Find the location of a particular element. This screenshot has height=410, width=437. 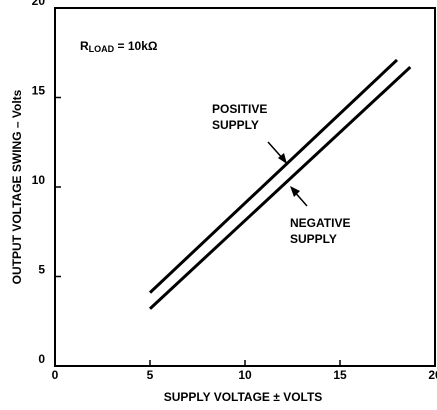

positive-arrowhead is located at coordinates (282, 158).